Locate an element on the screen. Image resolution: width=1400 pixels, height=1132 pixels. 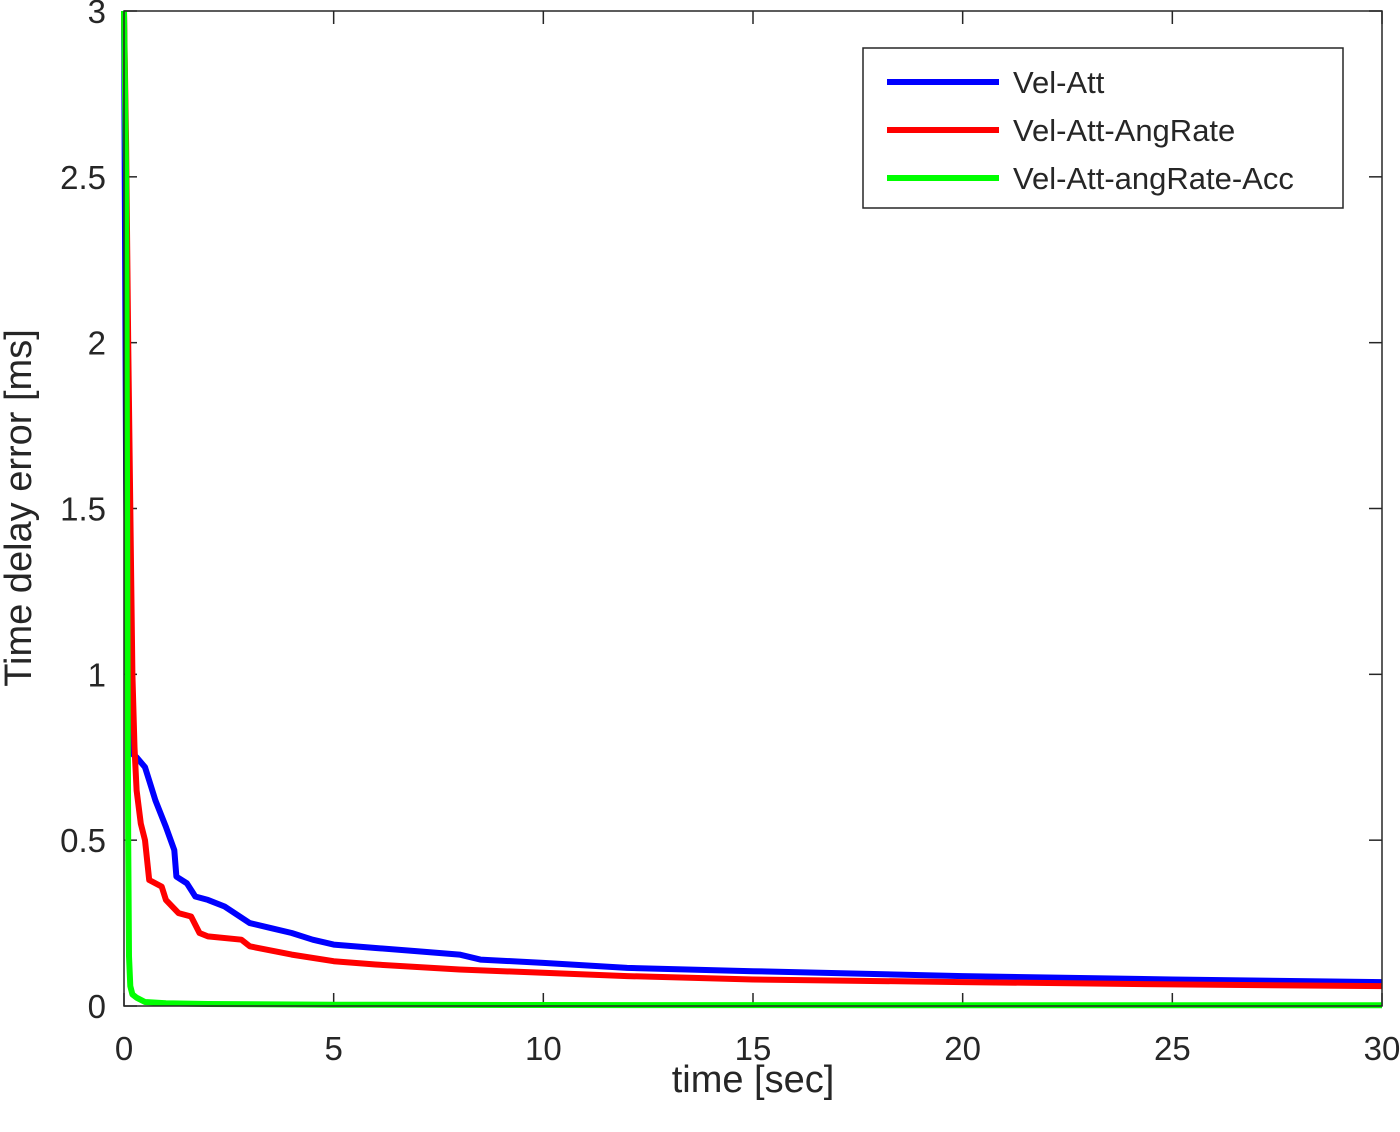
y-tick-label: 0 is located at coordinates (97, 1006).